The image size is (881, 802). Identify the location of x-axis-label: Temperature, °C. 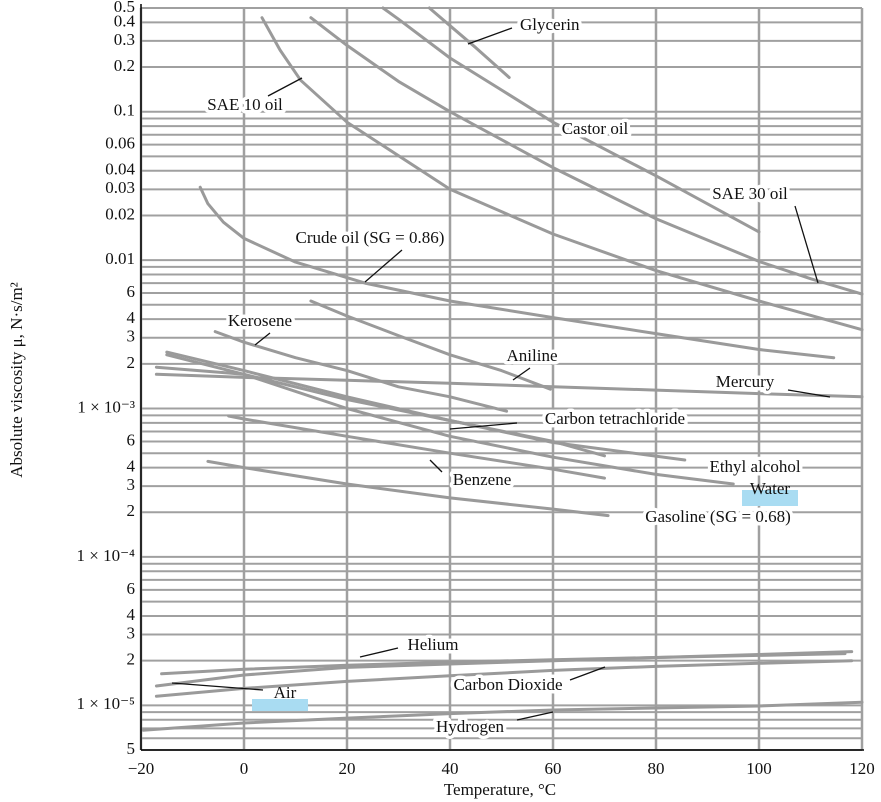
(500, 789).